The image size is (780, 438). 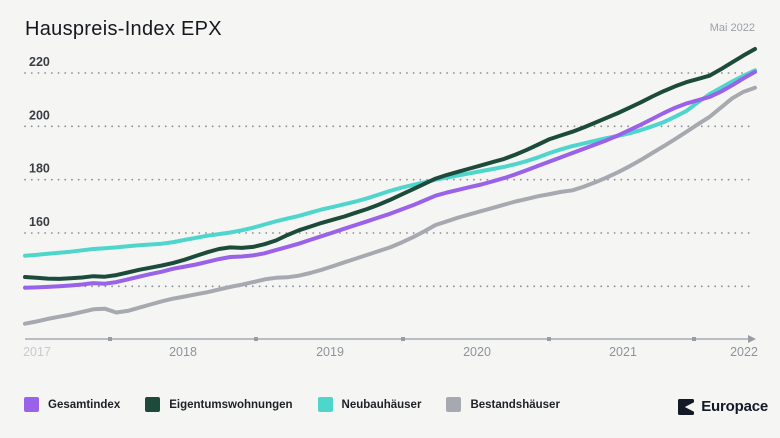 I want to click on legend-swatch-gesamtindex, so click(x=31, y=404).